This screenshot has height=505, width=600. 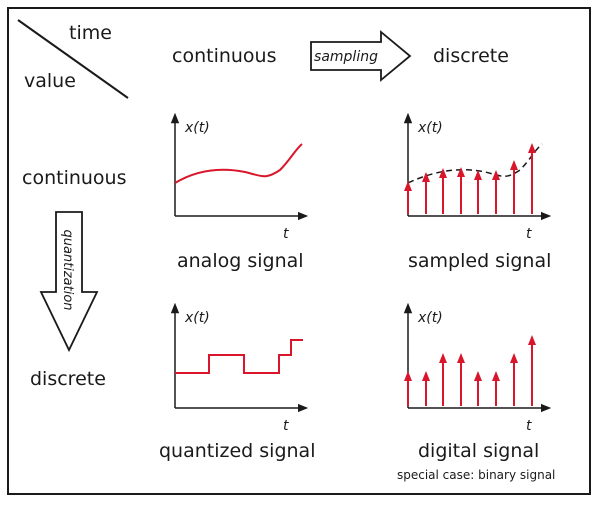 What do you see at coordinates (479, 451) in the screenshot?
I see `caption-digital-signal: digital signal` at bounding box center [479, 451].